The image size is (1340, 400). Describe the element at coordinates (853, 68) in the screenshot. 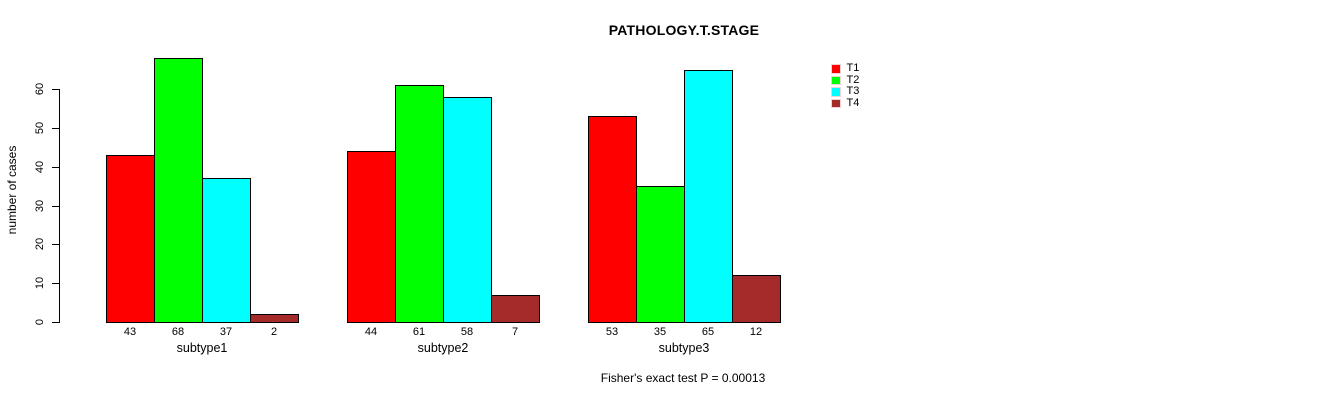

I see `legend-label: T1` at that location.